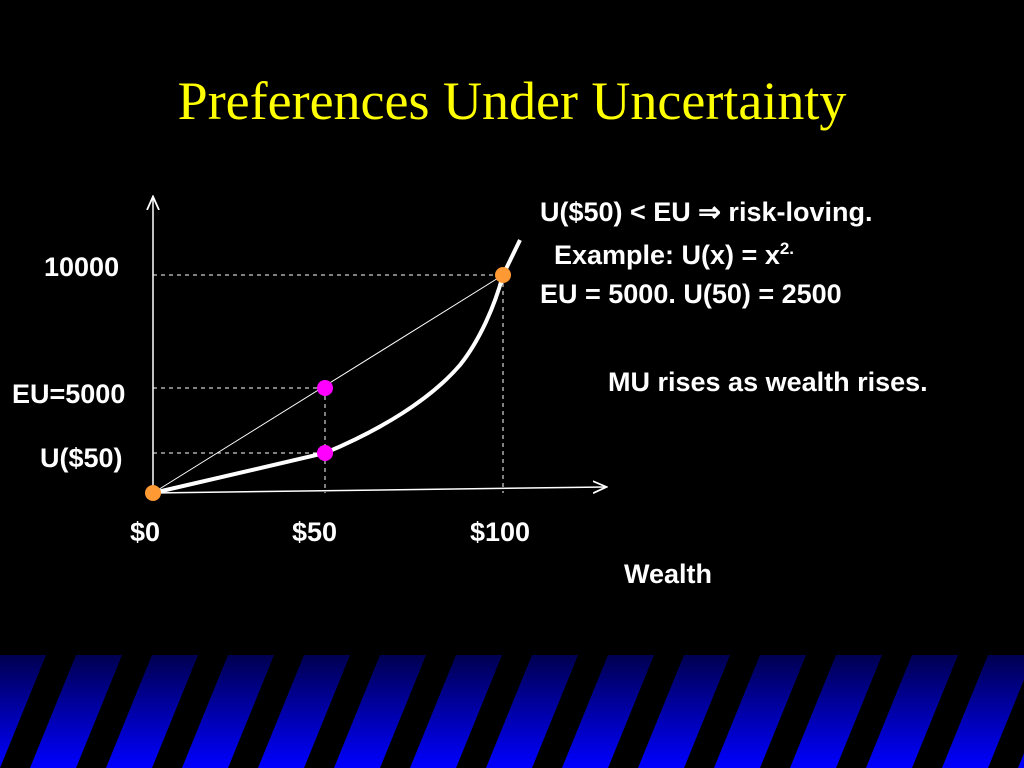 The height and width of the screenshot is (768, 1024). I want to click on y-label: 10000, so click(82, 267).